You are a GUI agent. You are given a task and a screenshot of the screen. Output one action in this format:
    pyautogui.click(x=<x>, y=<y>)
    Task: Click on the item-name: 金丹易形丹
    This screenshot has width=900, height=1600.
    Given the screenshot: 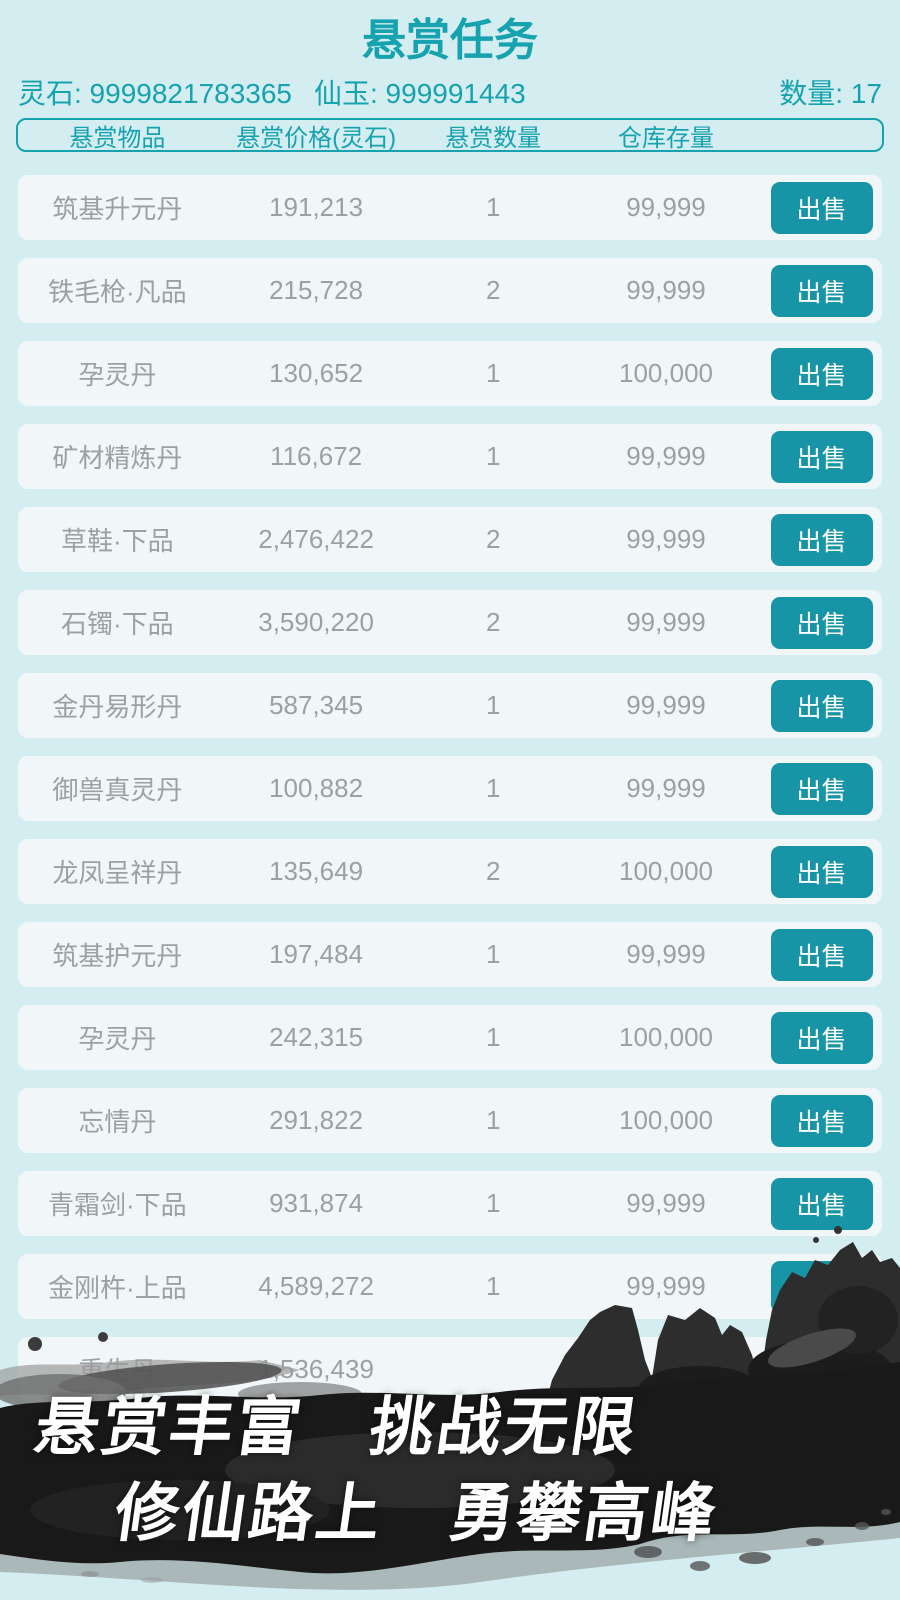 What is the action you would take?
    pyautogui.click(x=117, y=707)
    